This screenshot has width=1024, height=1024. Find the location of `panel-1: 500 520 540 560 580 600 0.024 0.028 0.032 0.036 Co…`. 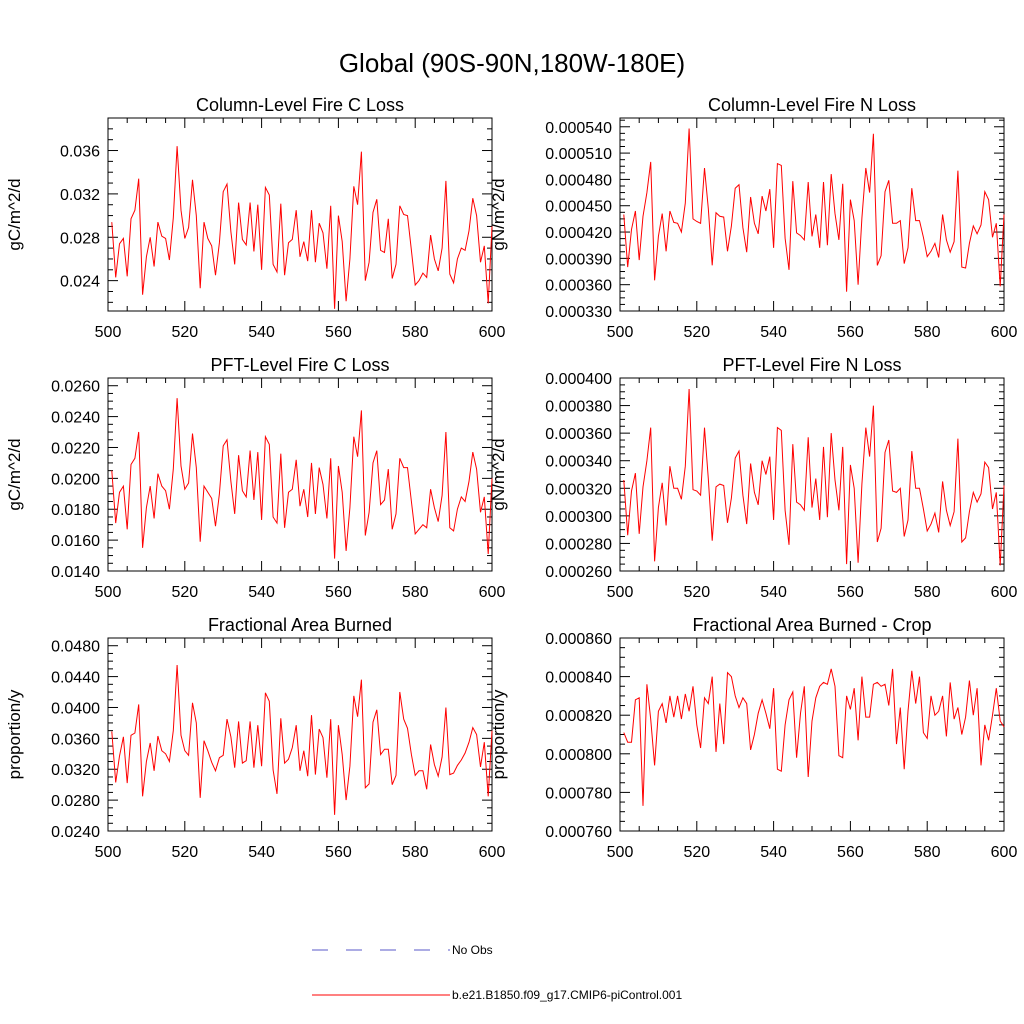

panel-1: 500 520 540 560 580 600 0.024 0.028 0.032 0.036 Co… is located at coordinates (255, 218).